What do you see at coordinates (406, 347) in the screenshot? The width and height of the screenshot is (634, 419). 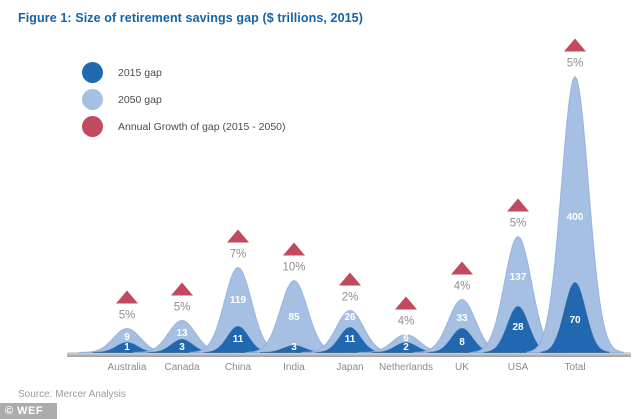 I see `value-2015-gap-netherlands: 2` at bounding box center [406, 347].